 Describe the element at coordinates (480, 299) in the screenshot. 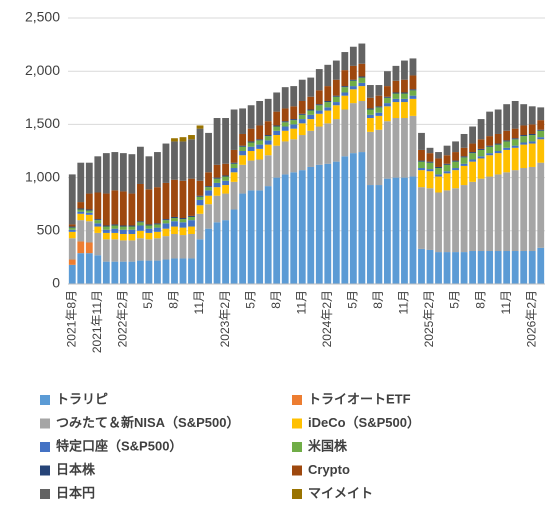

I see `x-tick-label: 8月` at that location.